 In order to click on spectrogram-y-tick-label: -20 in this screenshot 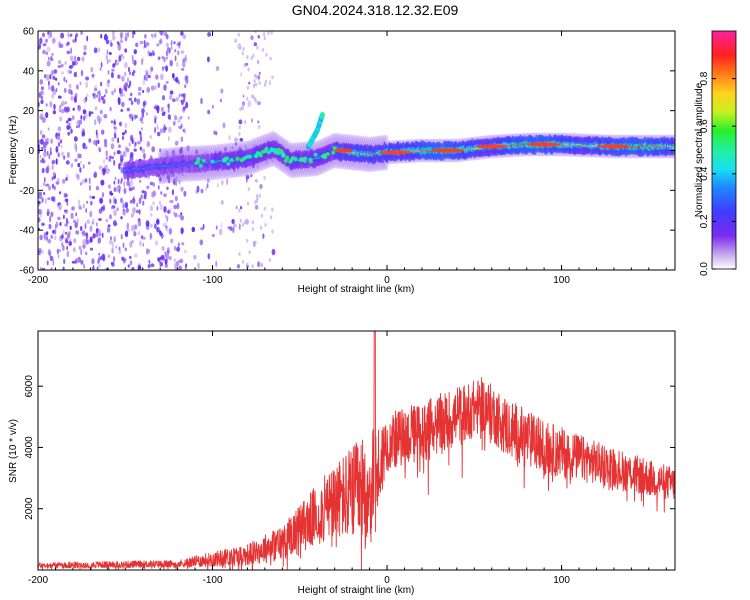, I will do `click(27, 191)`.